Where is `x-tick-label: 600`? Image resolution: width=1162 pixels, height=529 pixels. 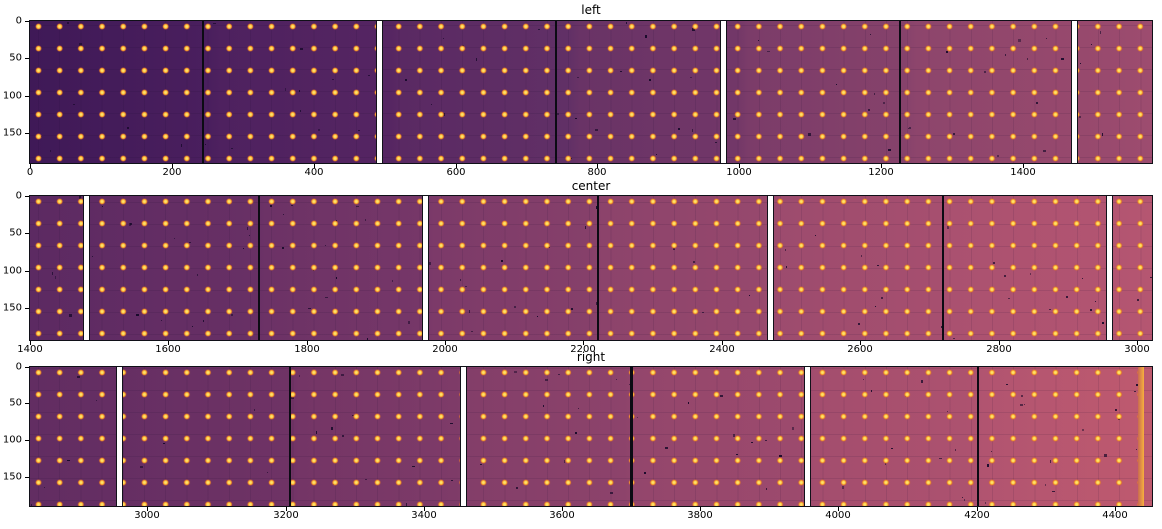 x-tick-label: 600 is located at coordinates (456, 172).